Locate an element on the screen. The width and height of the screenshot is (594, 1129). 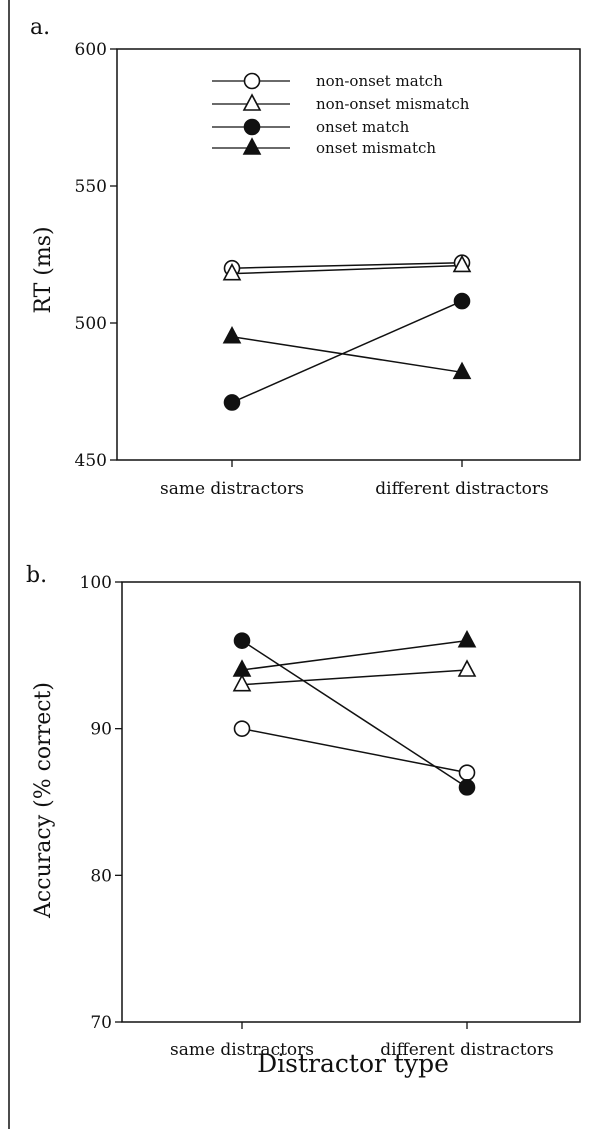
panel-a-x-tick-label-same-distractors: same distractors is located at coordinates (232, 489).